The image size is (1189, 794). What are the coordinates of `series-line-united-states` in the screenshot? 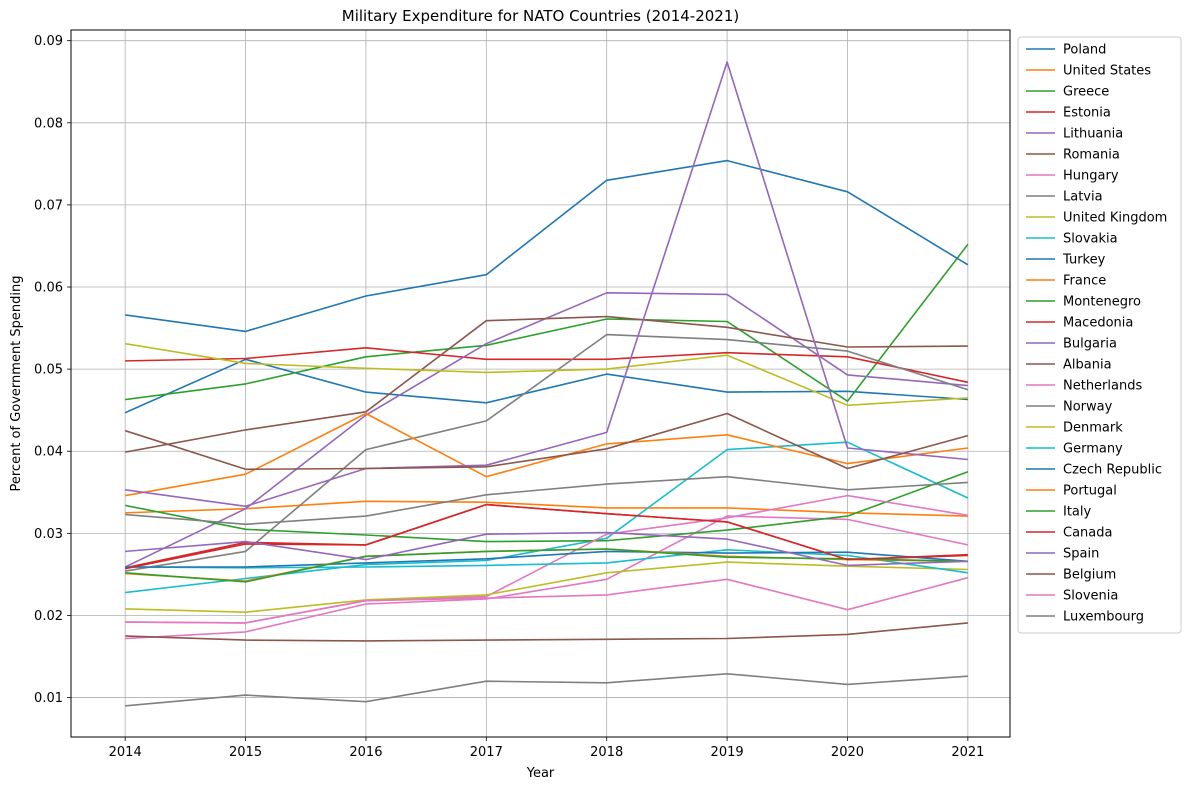 It's located at (546, 508).